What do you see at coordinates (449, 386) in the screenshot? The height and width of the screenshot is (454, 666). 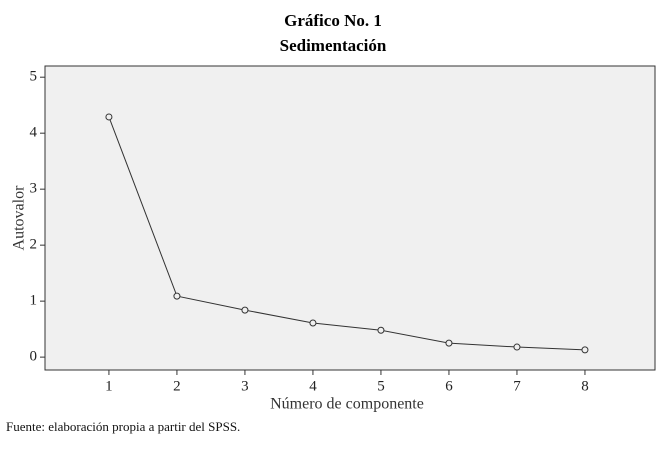 I see `x-tick-label: 6` at bounding box center [449, 386].